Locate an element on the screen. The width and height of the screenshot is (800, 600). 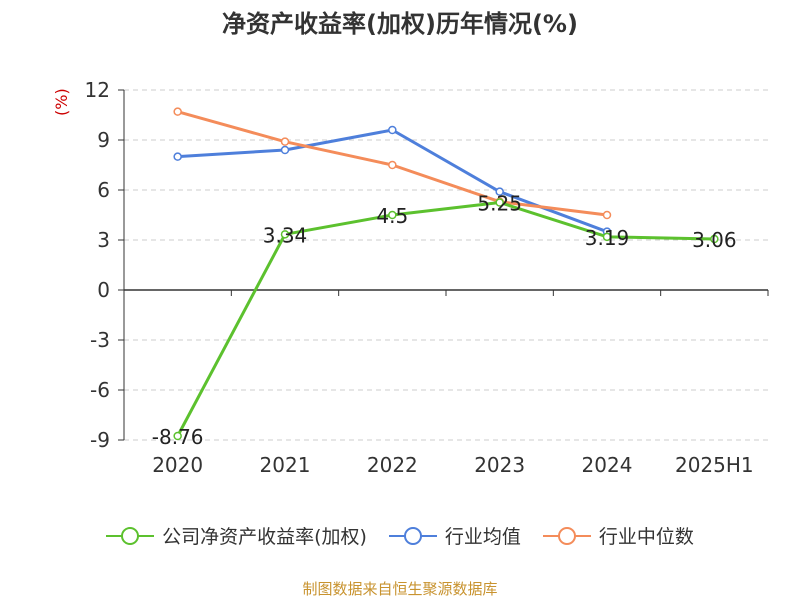
legend: 公司净资产收益率(加权) 行业均值 行业中位数 is located at coordinates (400, 535).